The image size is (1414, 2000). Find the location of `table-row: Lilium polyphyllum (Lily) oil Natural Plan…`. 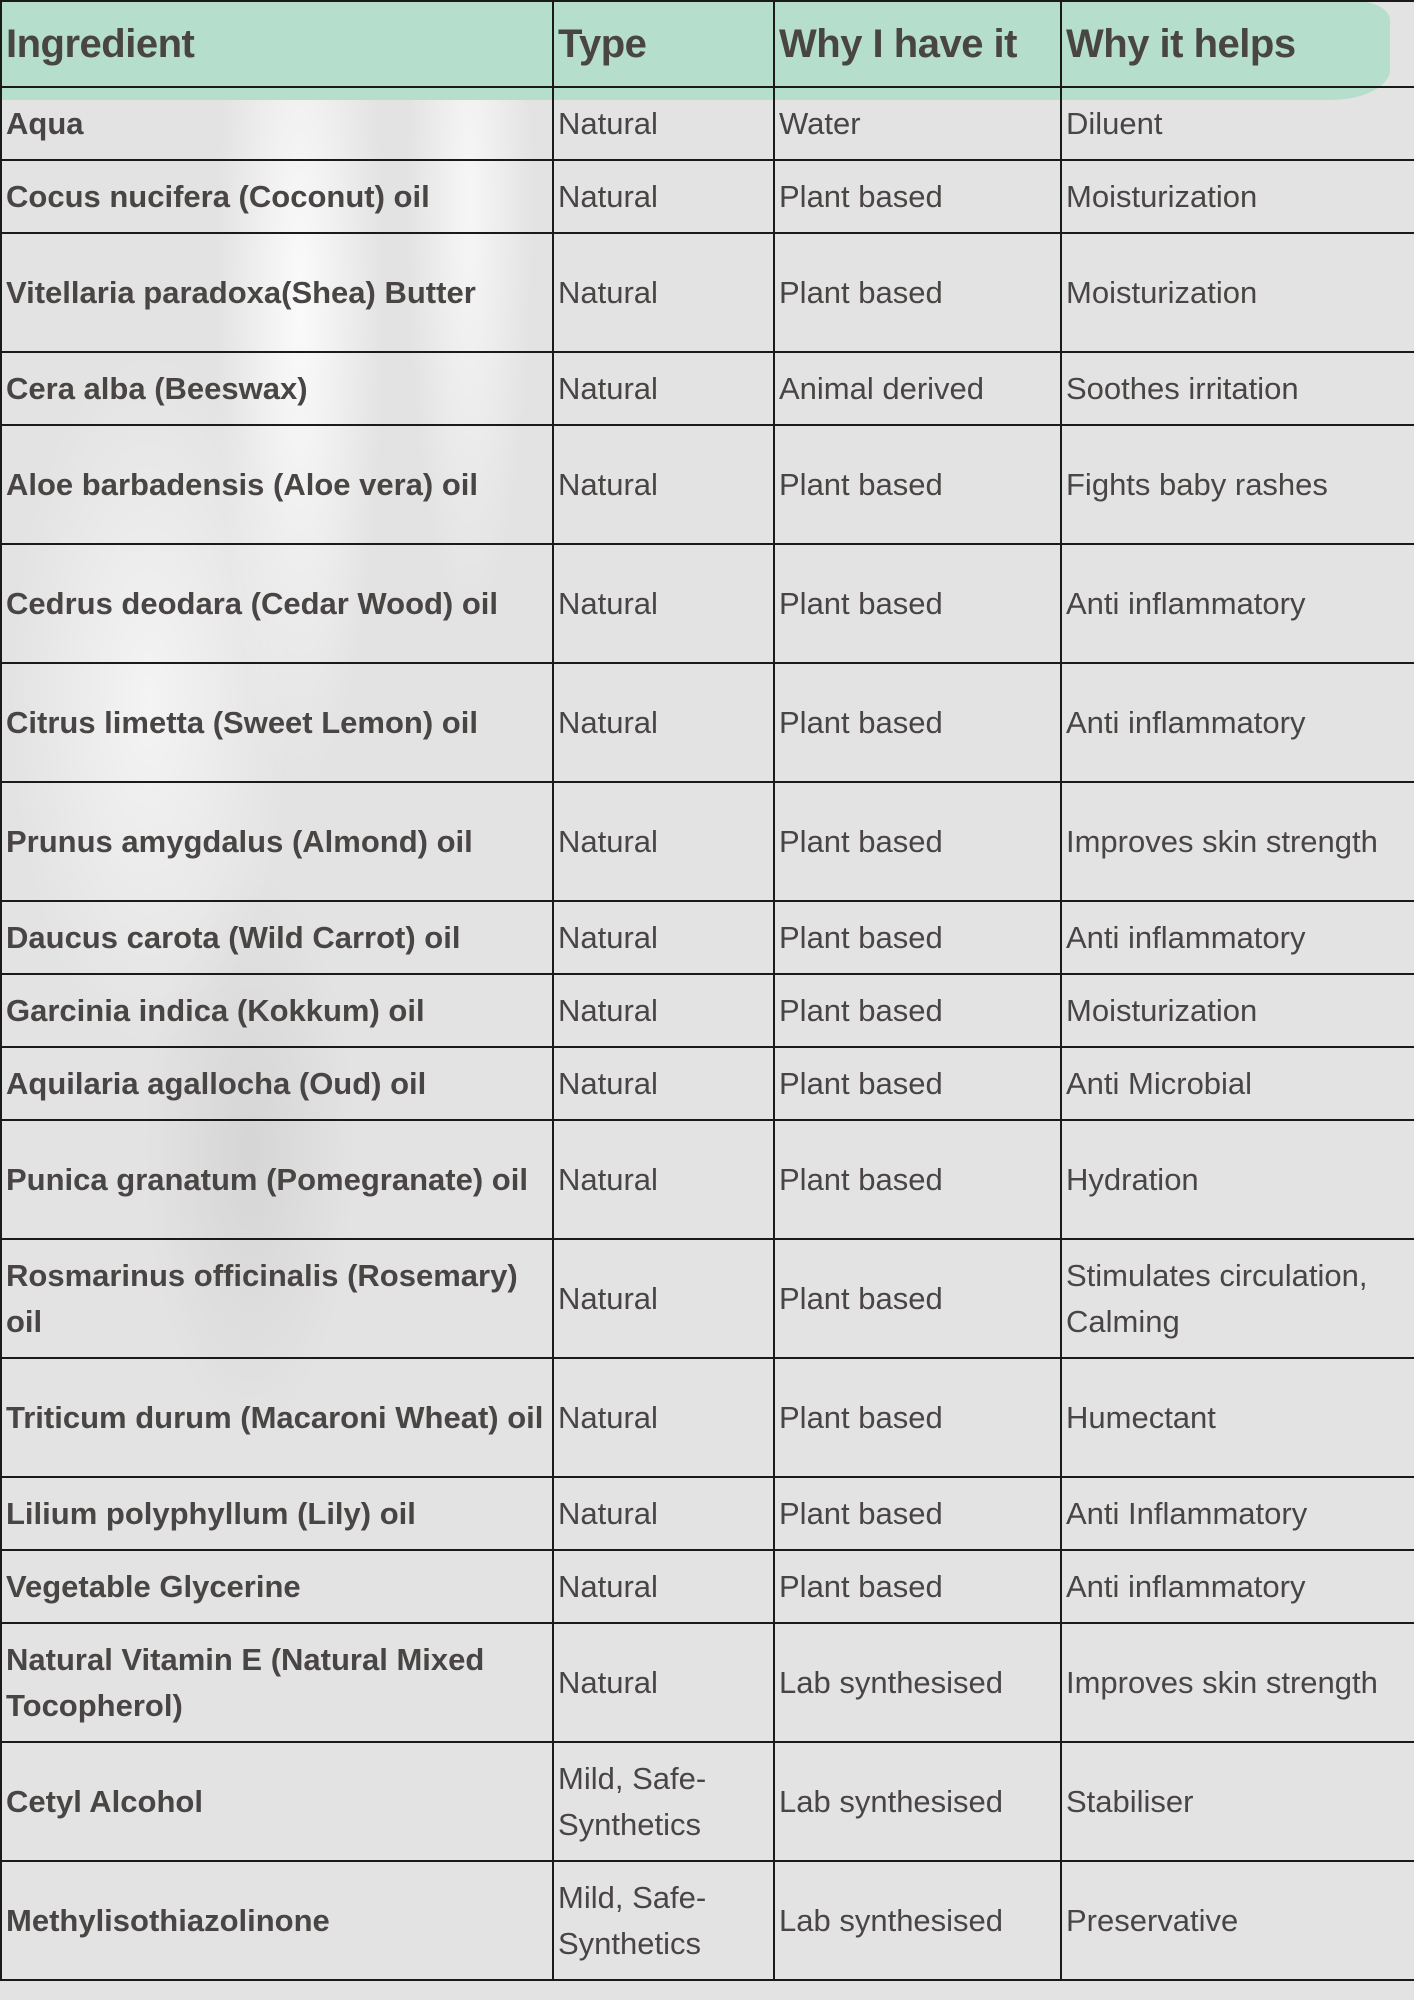

table-row: Lilium polyphyllum (Lily) oil Natural Plan… is located at coordinates (707, 1513).